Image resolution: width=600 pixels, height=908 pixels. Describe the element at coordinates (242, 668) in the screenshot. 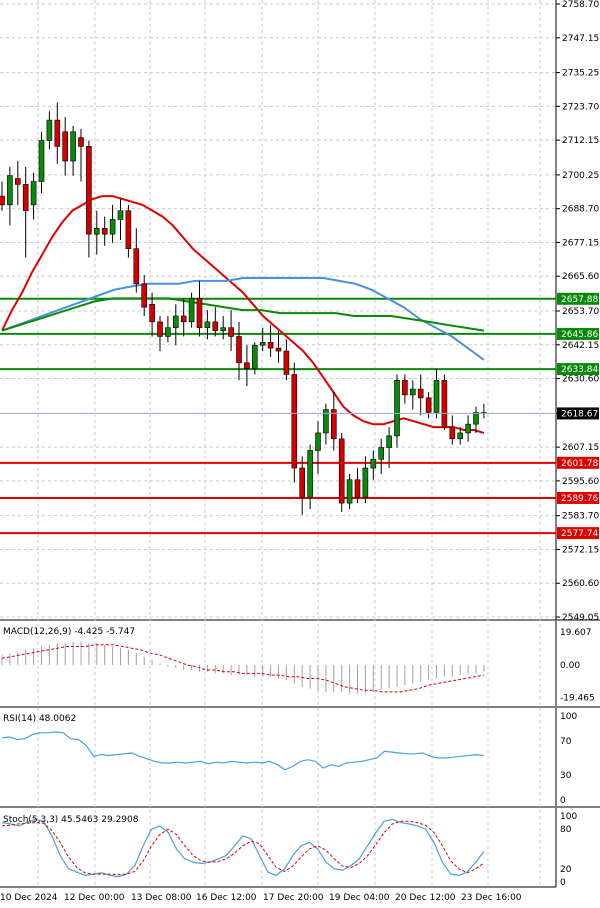

I see `macd-signal-line` at that location.